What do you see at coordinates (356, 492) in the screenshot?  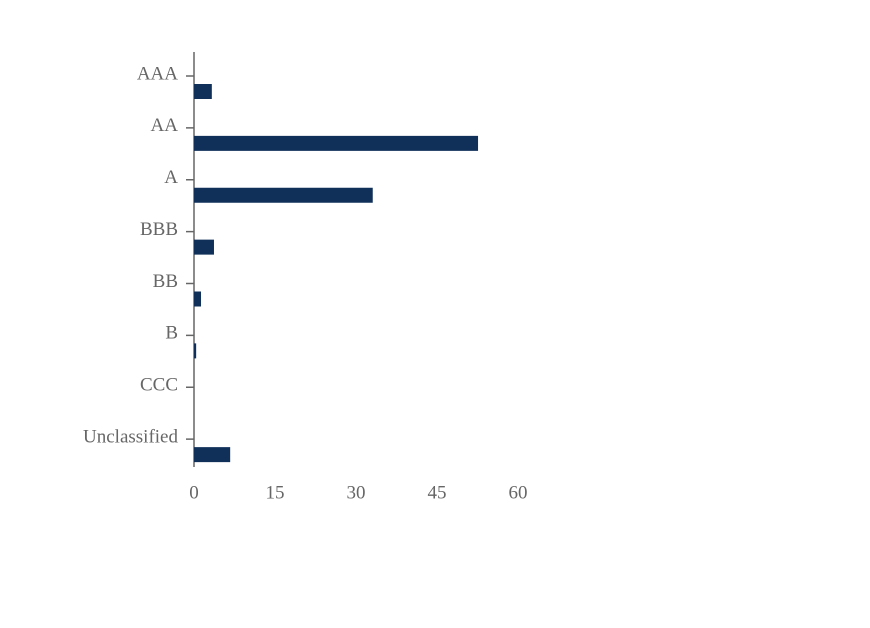 I see `x-tick-label: 30` at bounding box center [356, 492].